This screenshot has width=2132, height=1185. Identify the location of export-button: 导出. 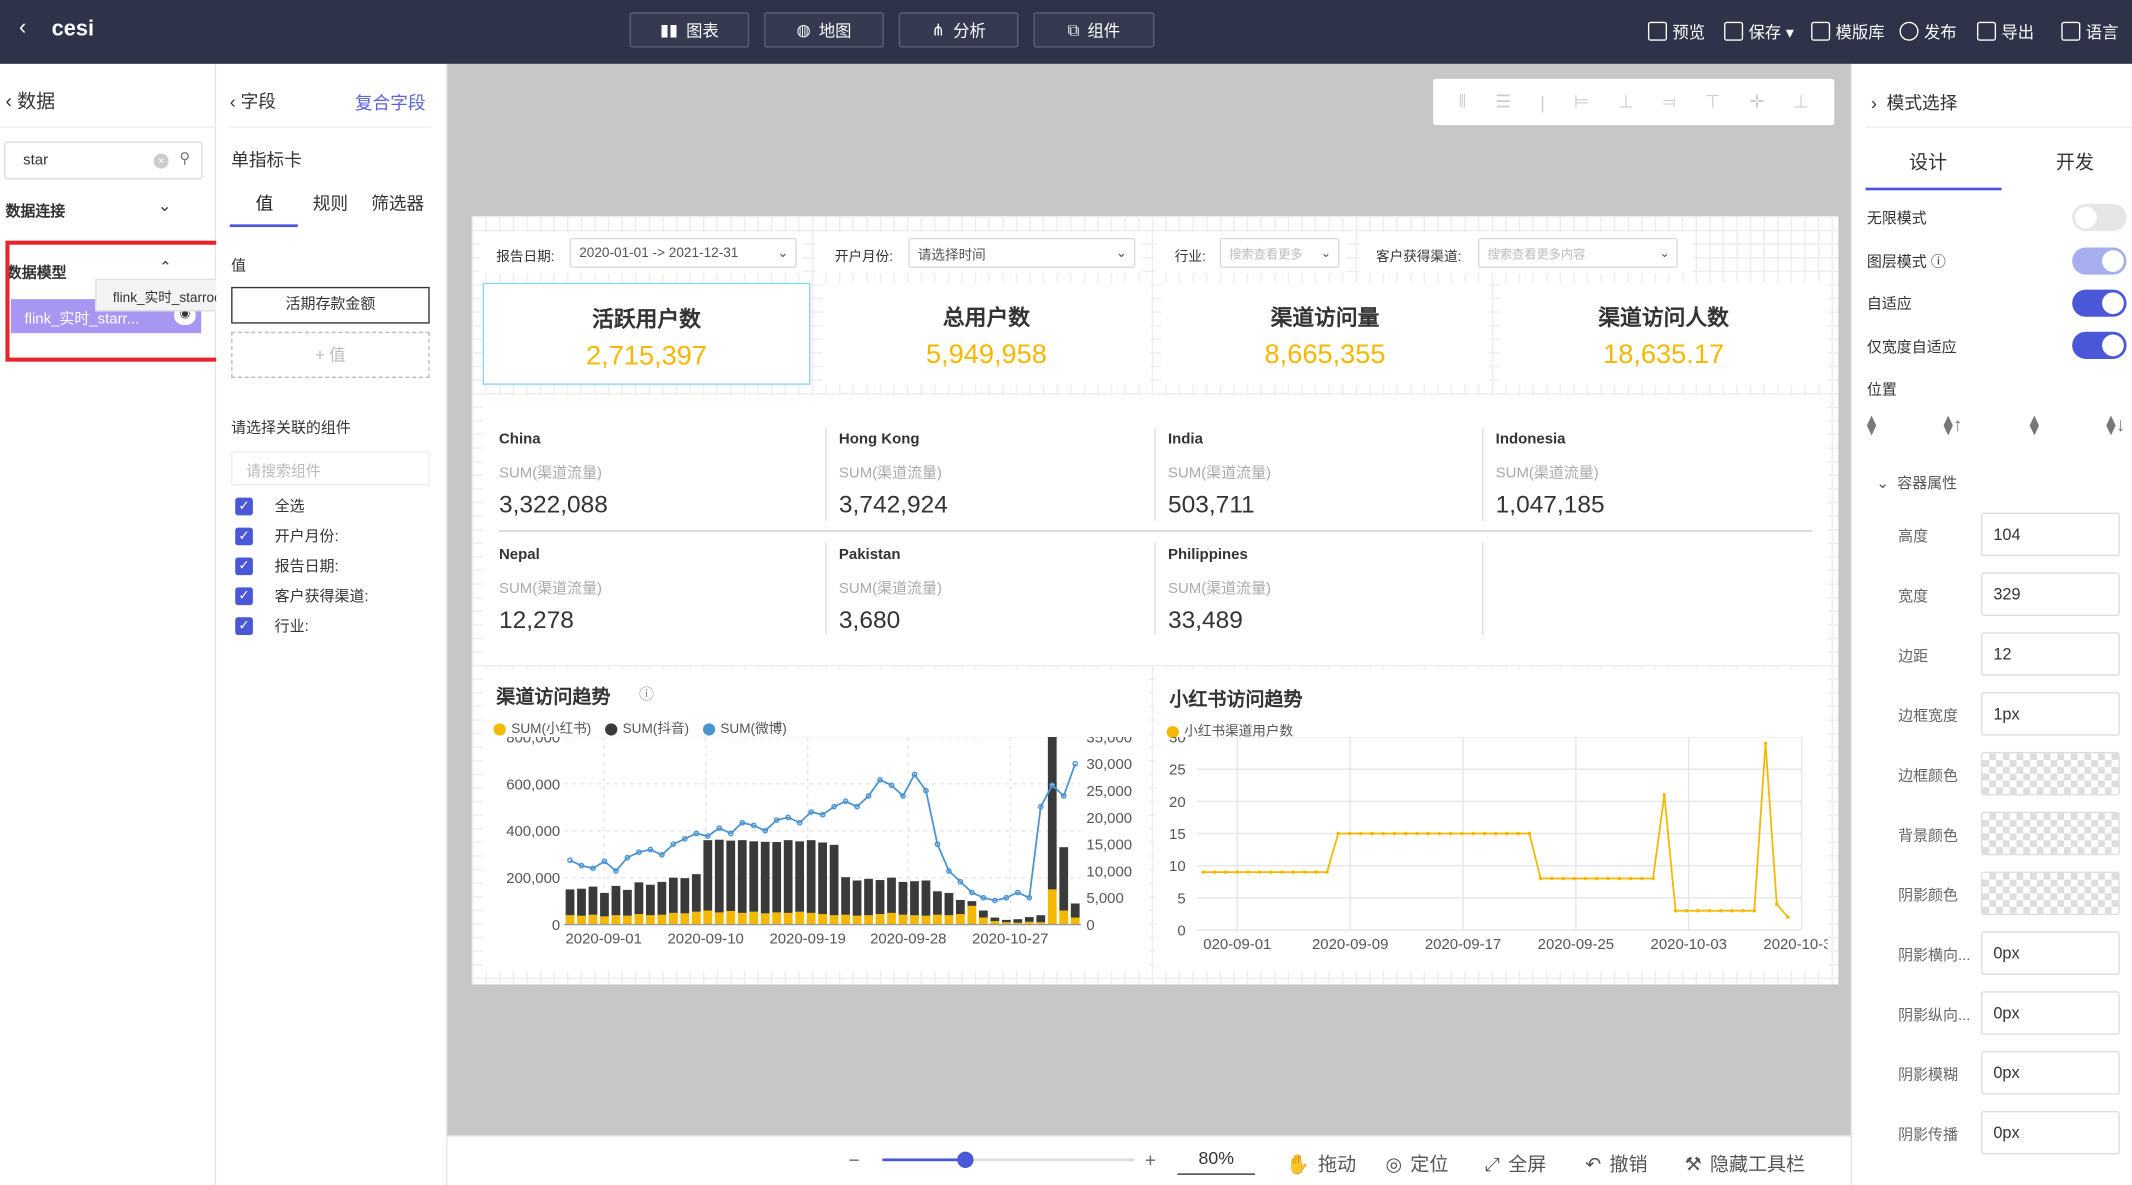
(2005, 31).